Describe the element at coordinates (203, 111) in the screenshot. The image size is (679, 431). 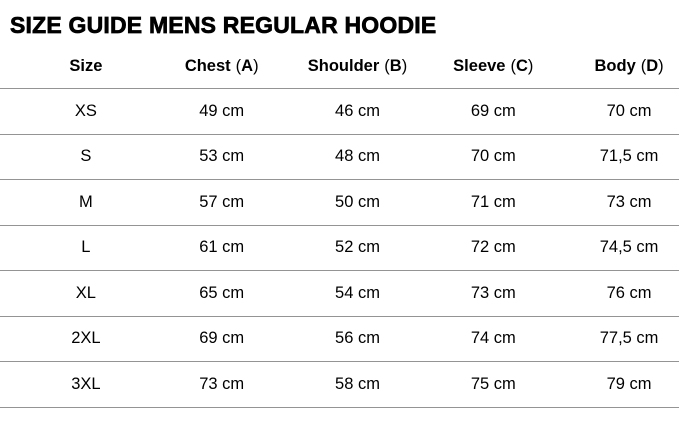
I see `cell-chest: 49 cm` at that location.